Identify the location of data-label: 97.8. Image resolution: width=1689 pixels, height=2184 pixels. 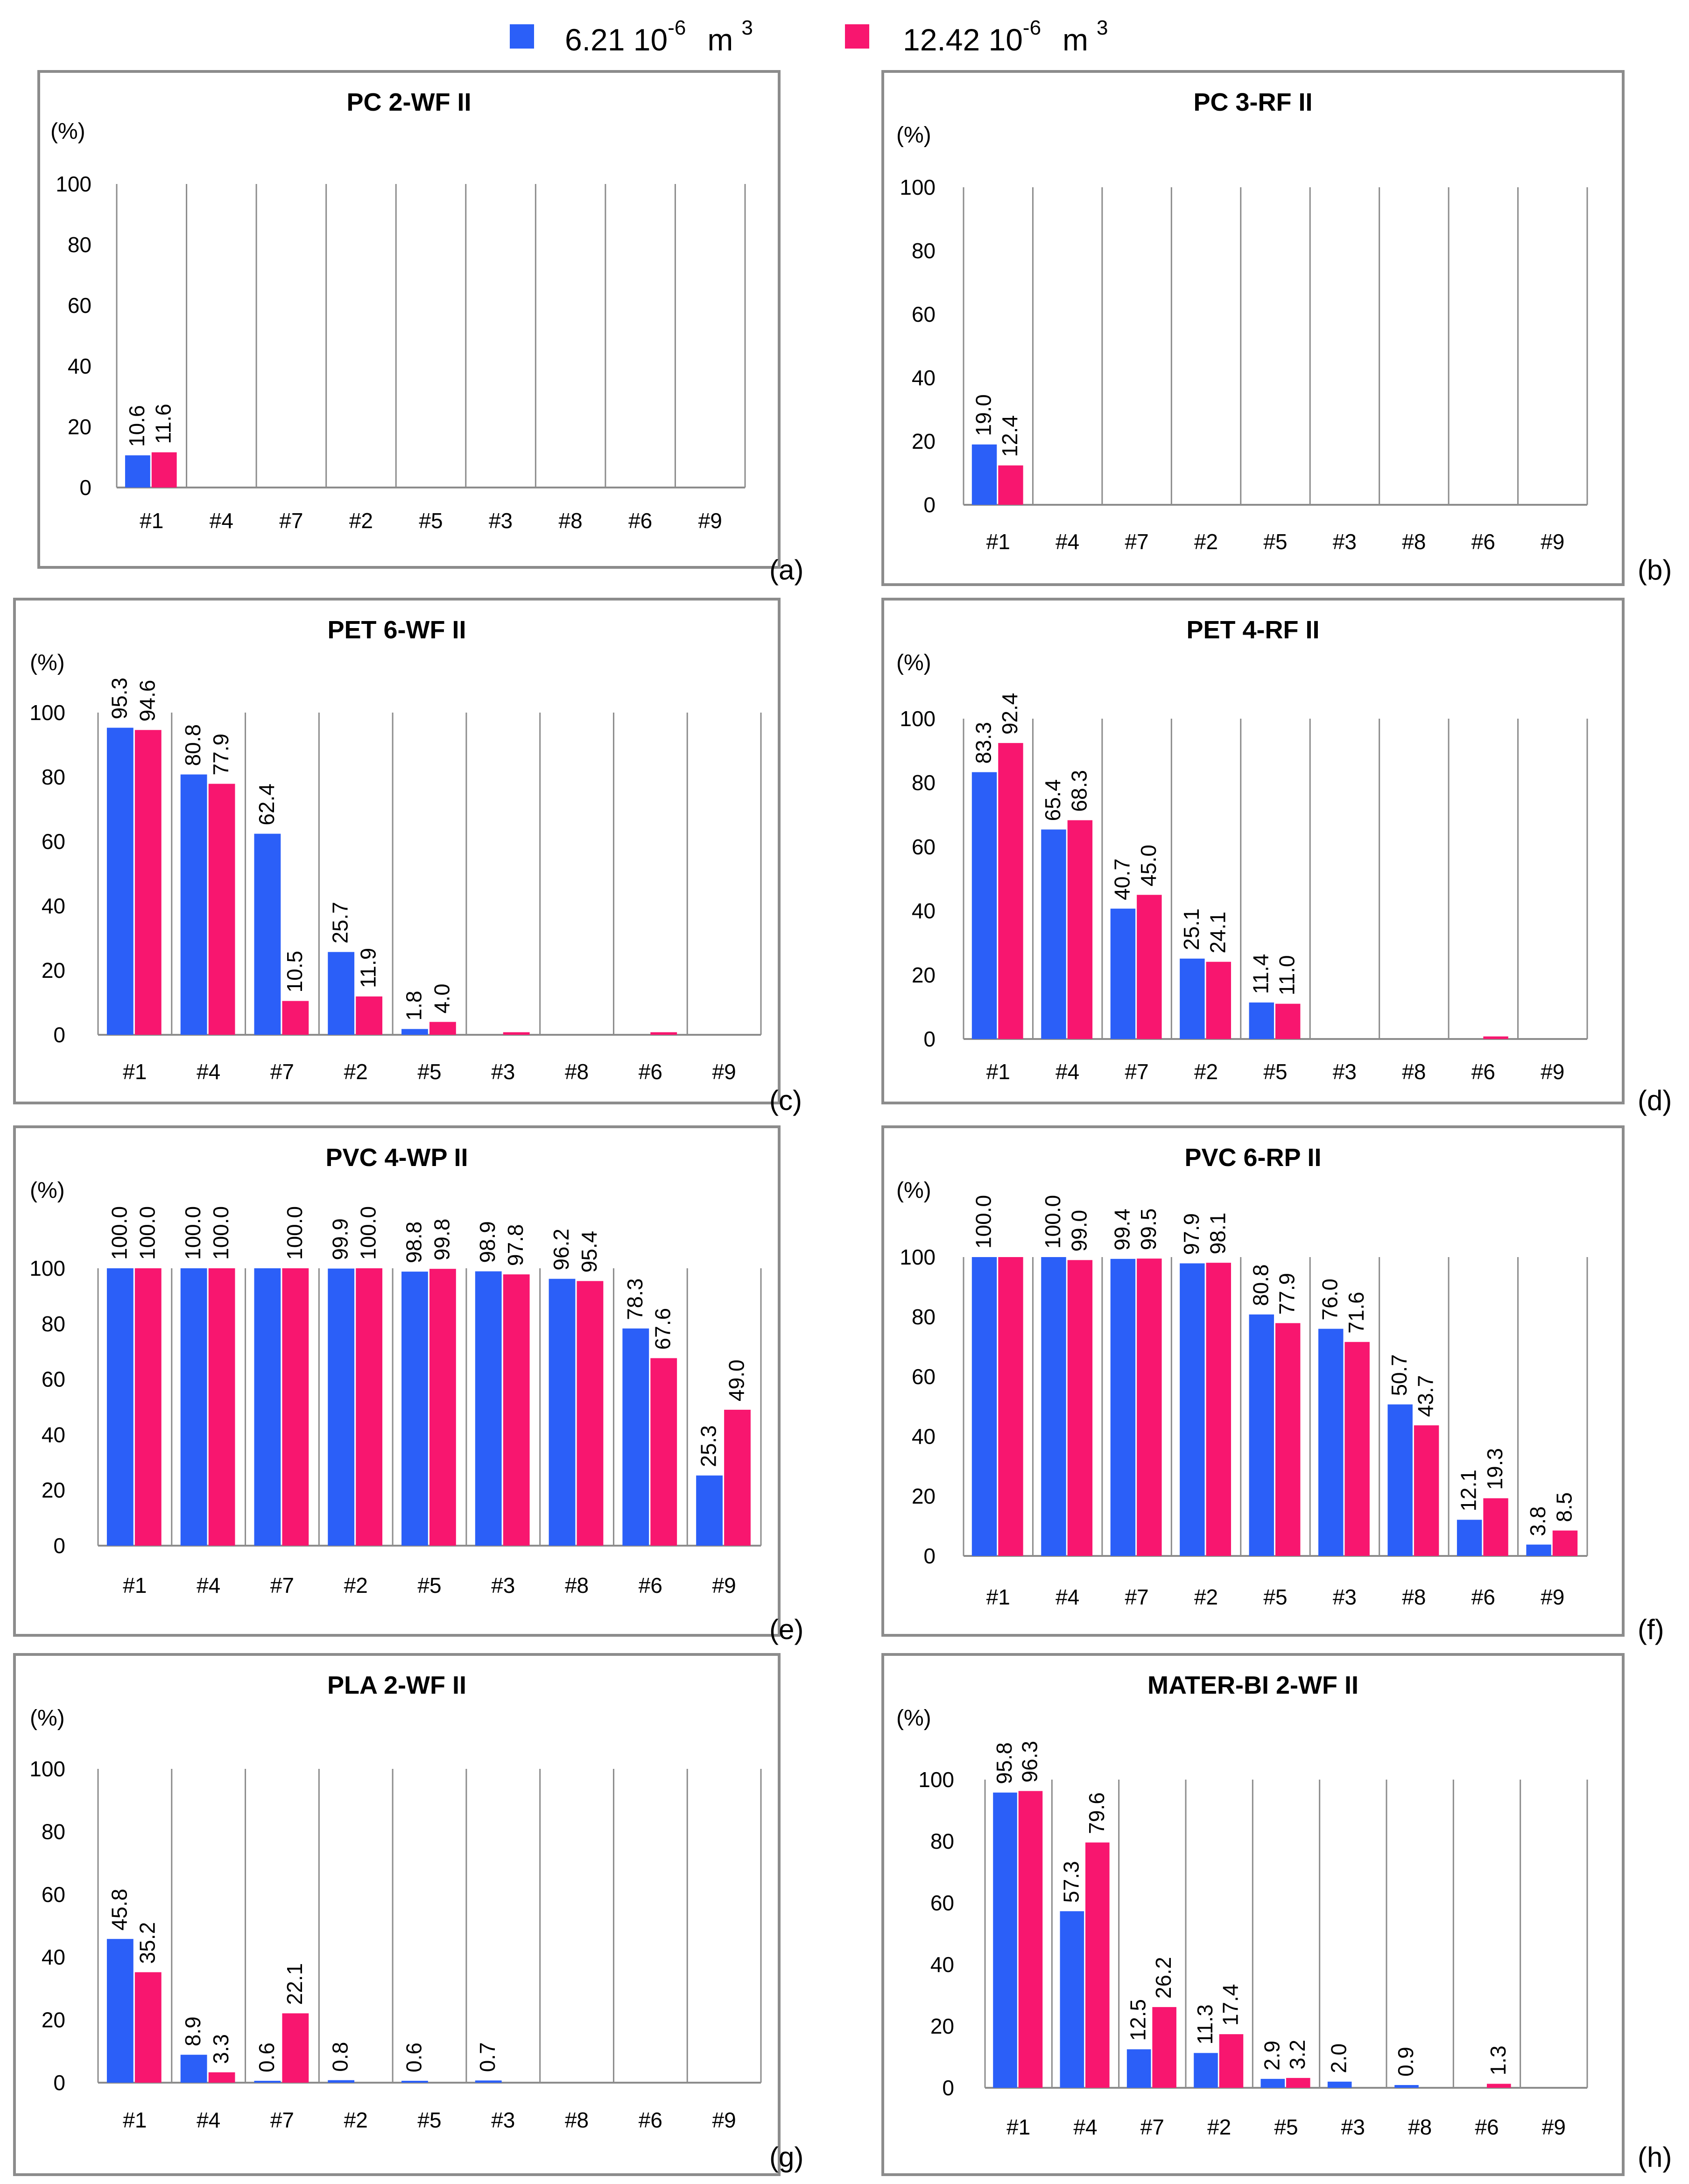
(515, 1245).